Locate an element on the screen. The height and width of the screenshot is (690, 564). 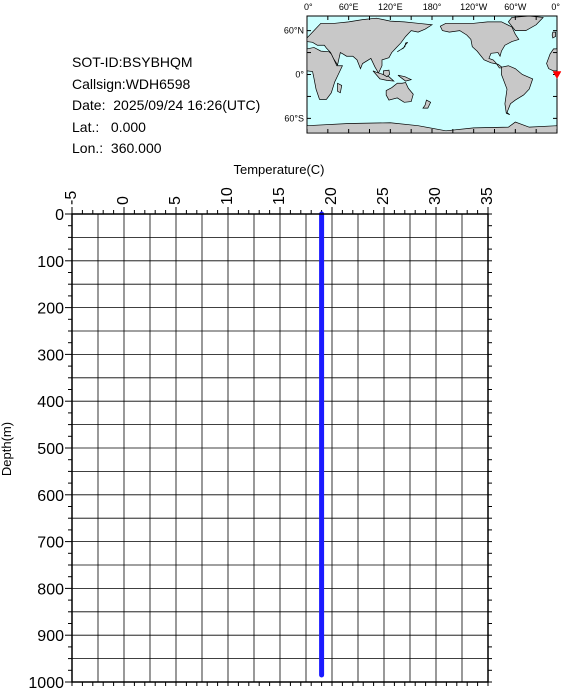
map-labels: 0° 60°E 120°E 180° 120°W 60°W 0° 60°N 0° 60°S is located at coordinates (422, 62).